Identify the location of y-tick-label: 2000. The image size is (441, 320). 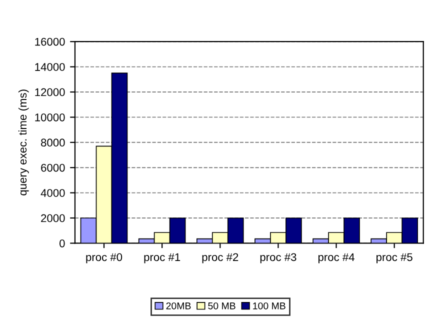
(53, 218).